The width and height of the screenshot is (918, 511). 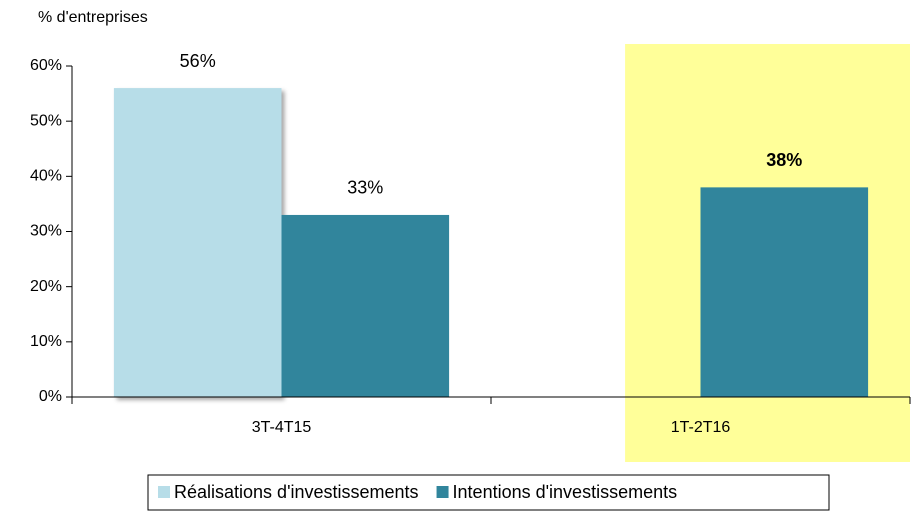 I want to click on legend-label: Intentions d'investissements, so click(x=565, y=492).